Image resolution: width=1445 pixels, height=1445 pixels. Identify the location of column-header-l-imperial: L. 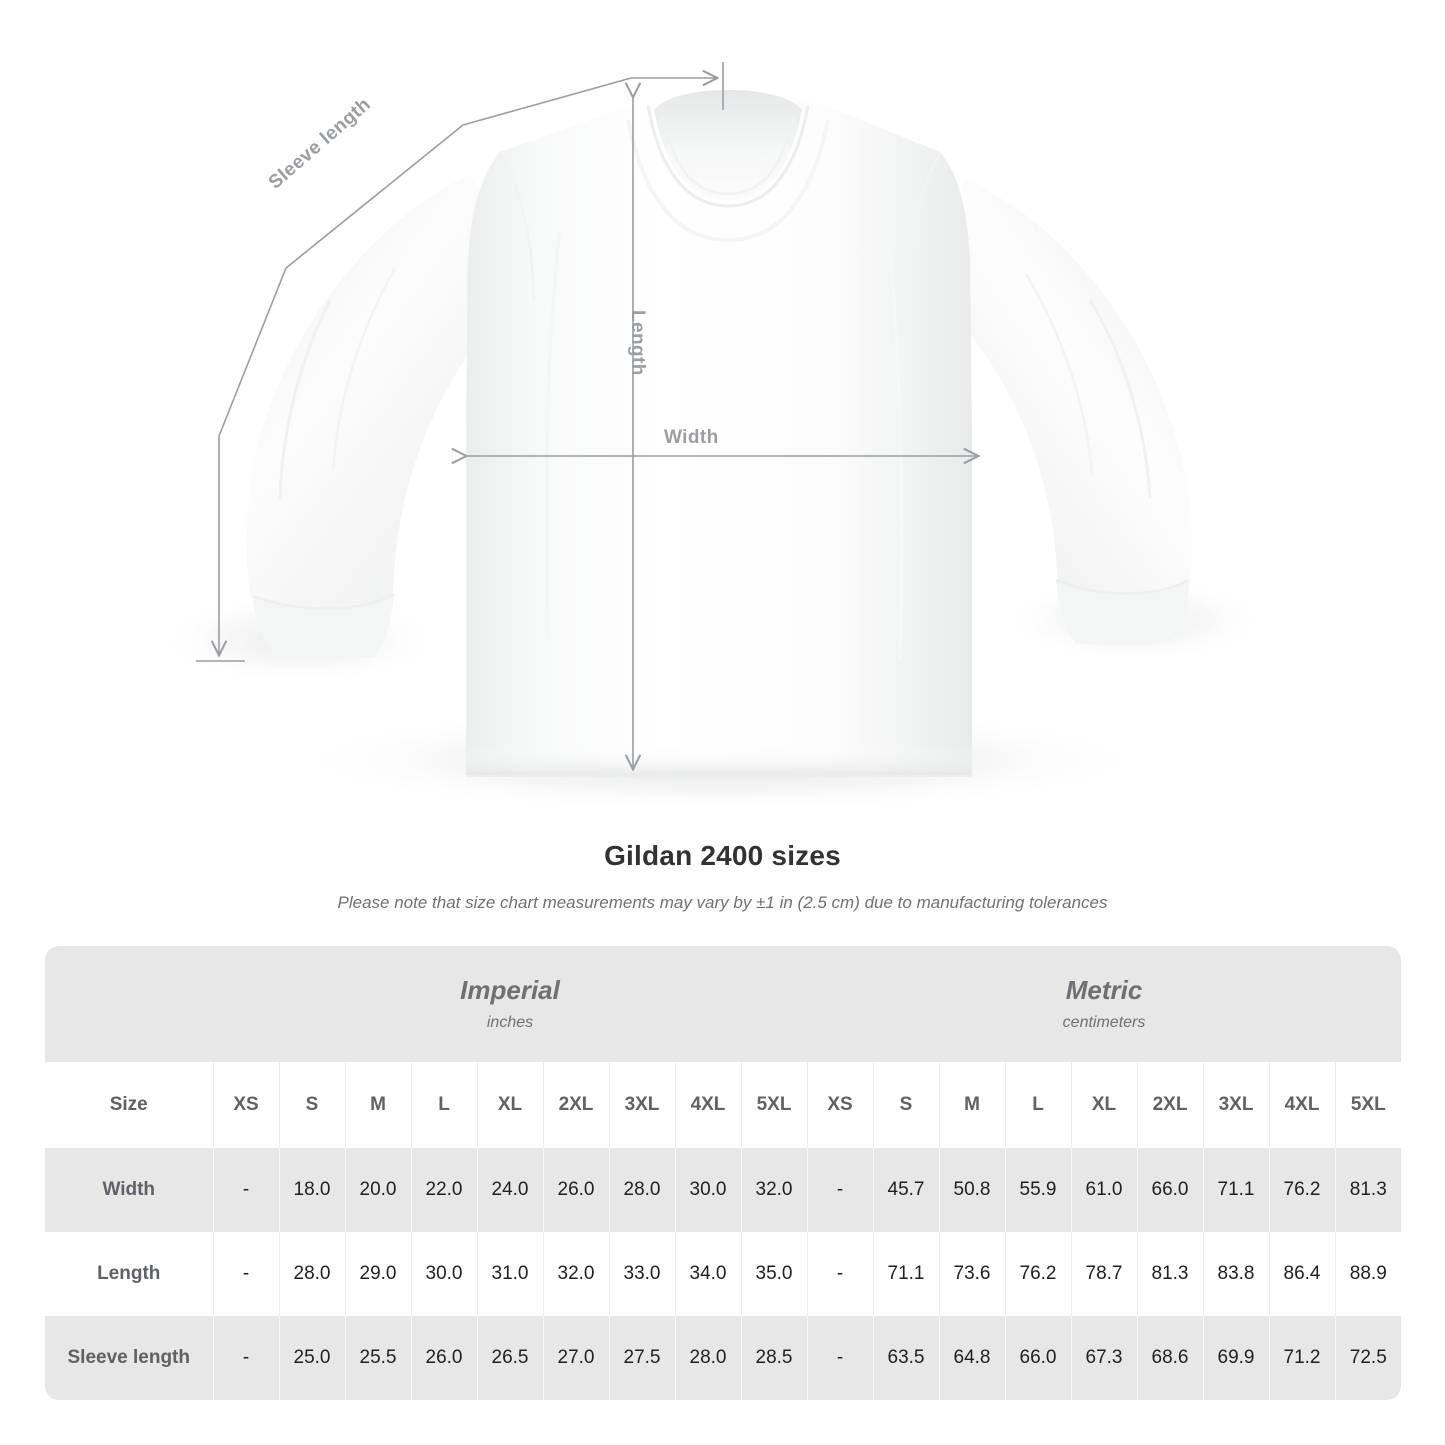
(443, 1105).